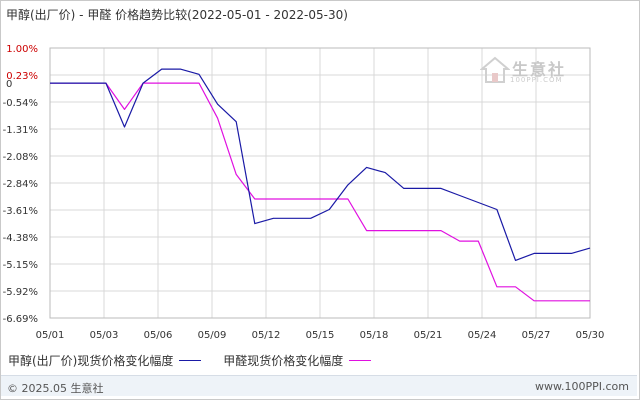  I want to click on x-tick-label: 05/30, so click(590, 335).